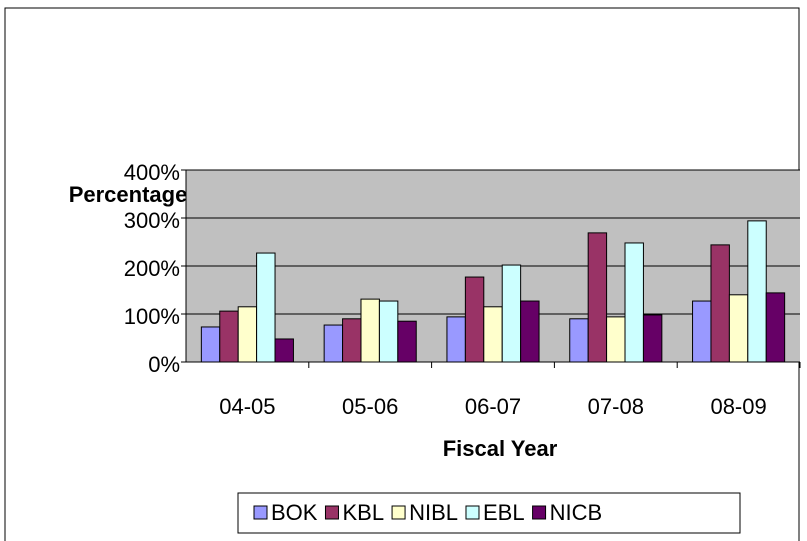 This screenshot has height=541, width=807. What do you see at coordinates (128, 194) in the screenshot?
I see `y-axis-title: Percentage` at bounding box center [128, 194].